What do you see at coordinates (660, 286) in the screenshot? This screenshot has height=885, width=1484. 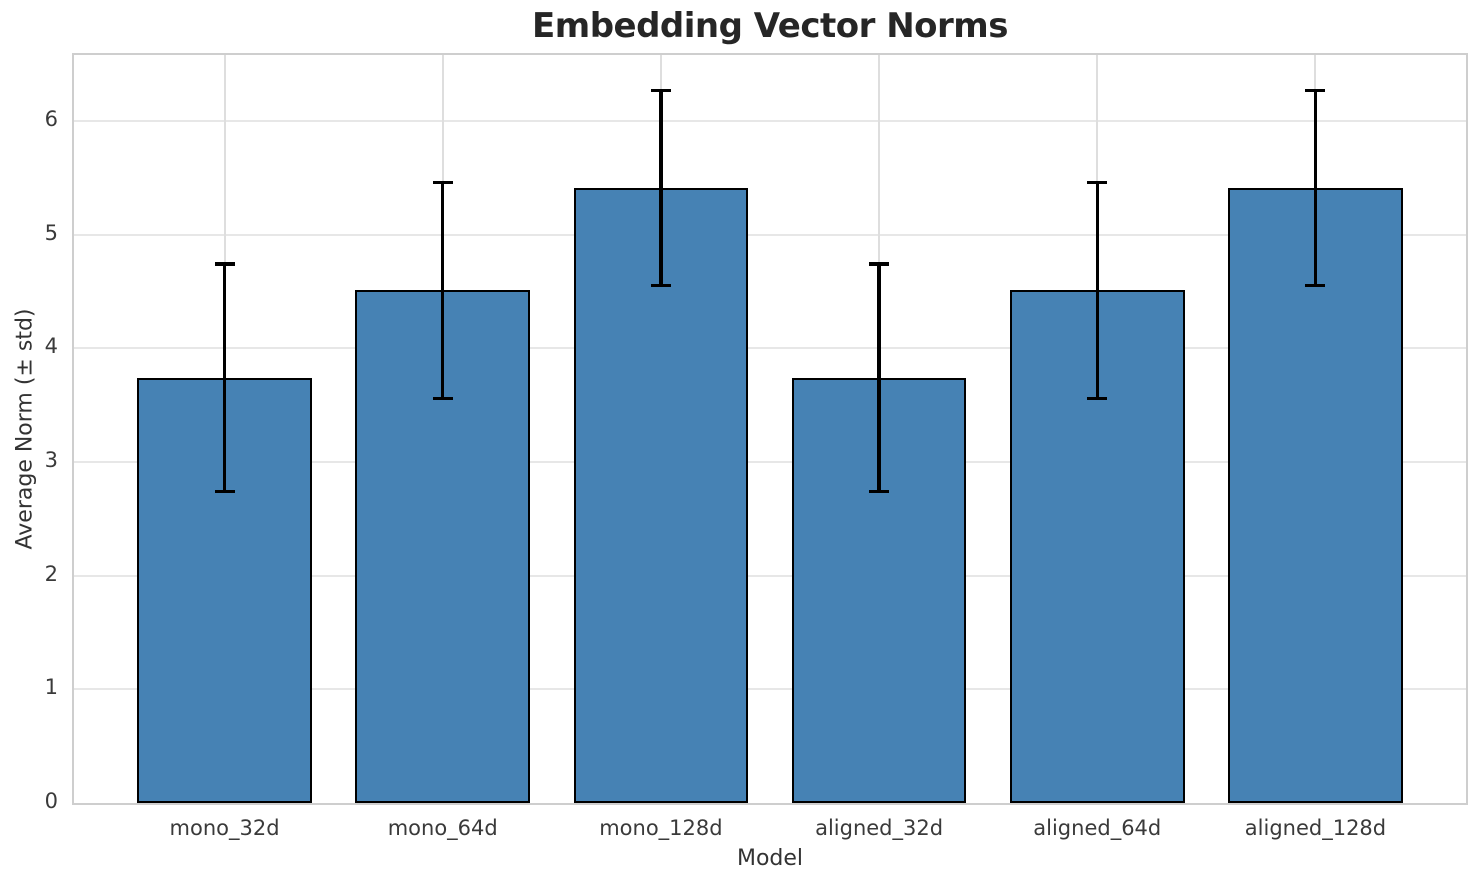 I see `error-cap-bottom-mono_128d` at bounding box center [660, 286].